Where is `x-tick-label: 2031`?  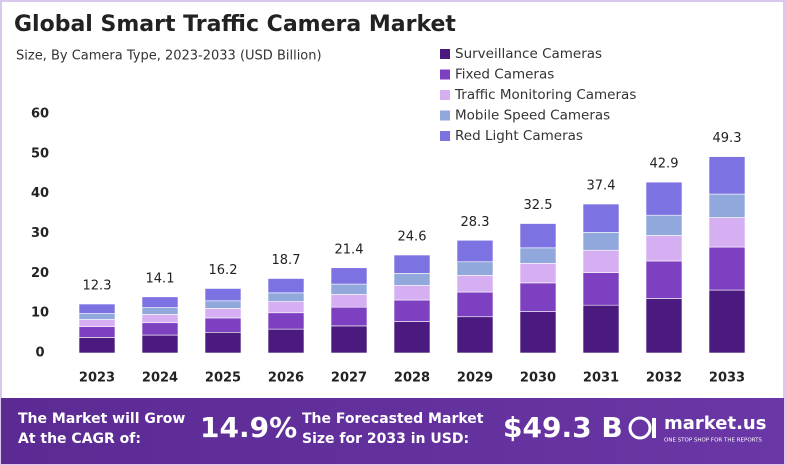 x-tick-label: 2031 is located at coordinates (601, 378).